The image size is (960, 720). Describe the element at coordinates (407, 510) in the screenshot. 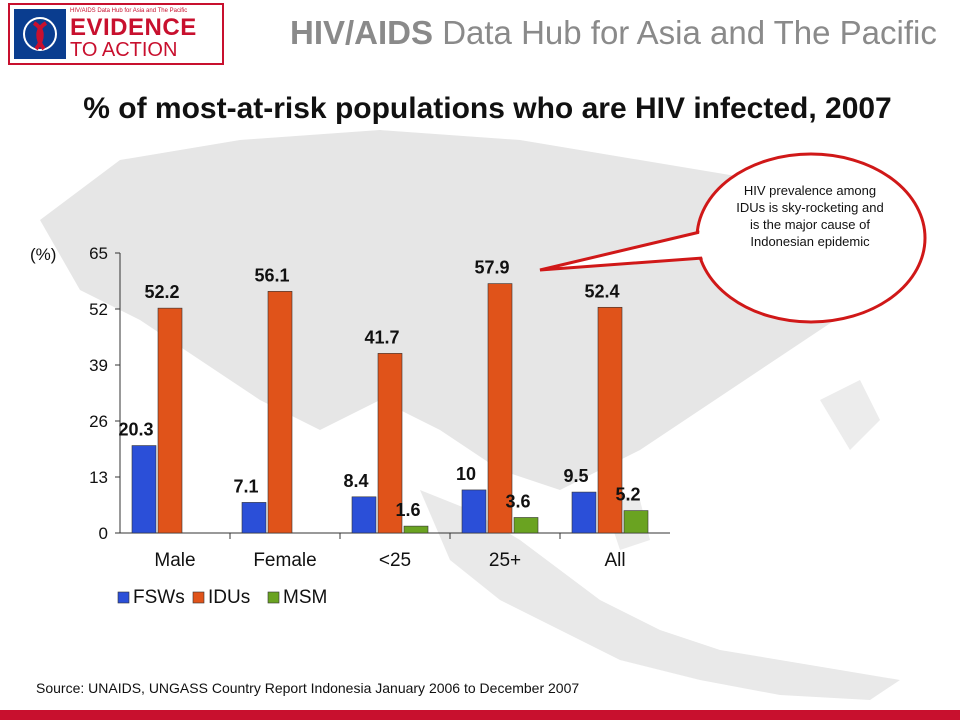

I see `data-label-msm: 1.6` at that location.